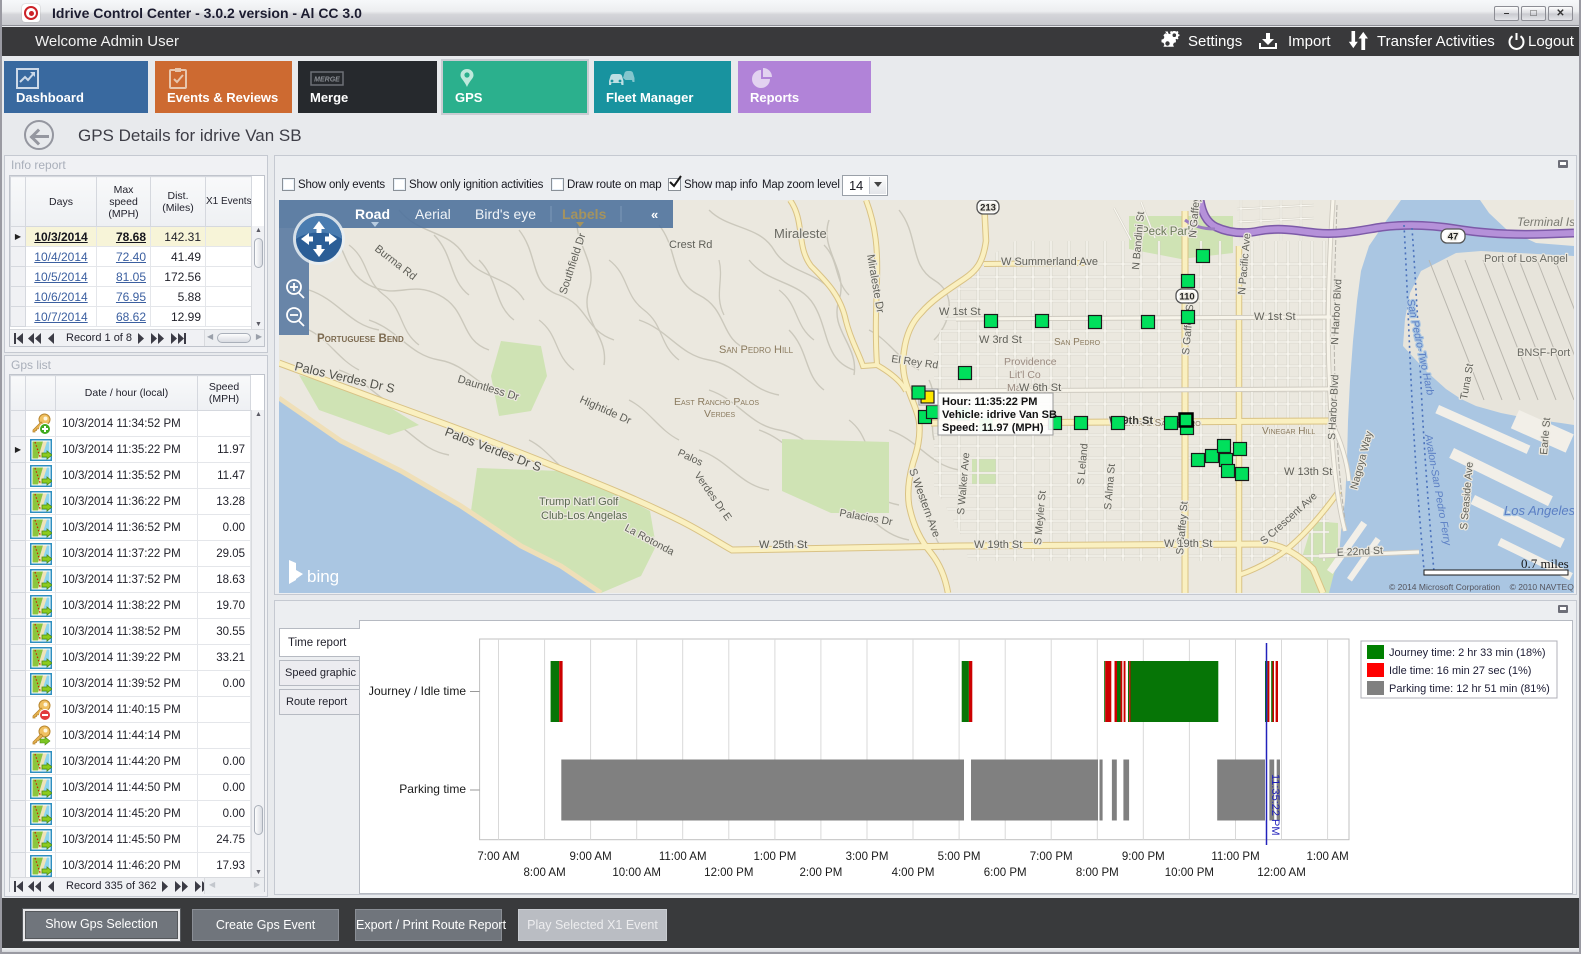 Image resolution: width=1581 pixels, height=954 pixels. I want to click on svg-text: N Harbor Blvd, so click(1336, 312).